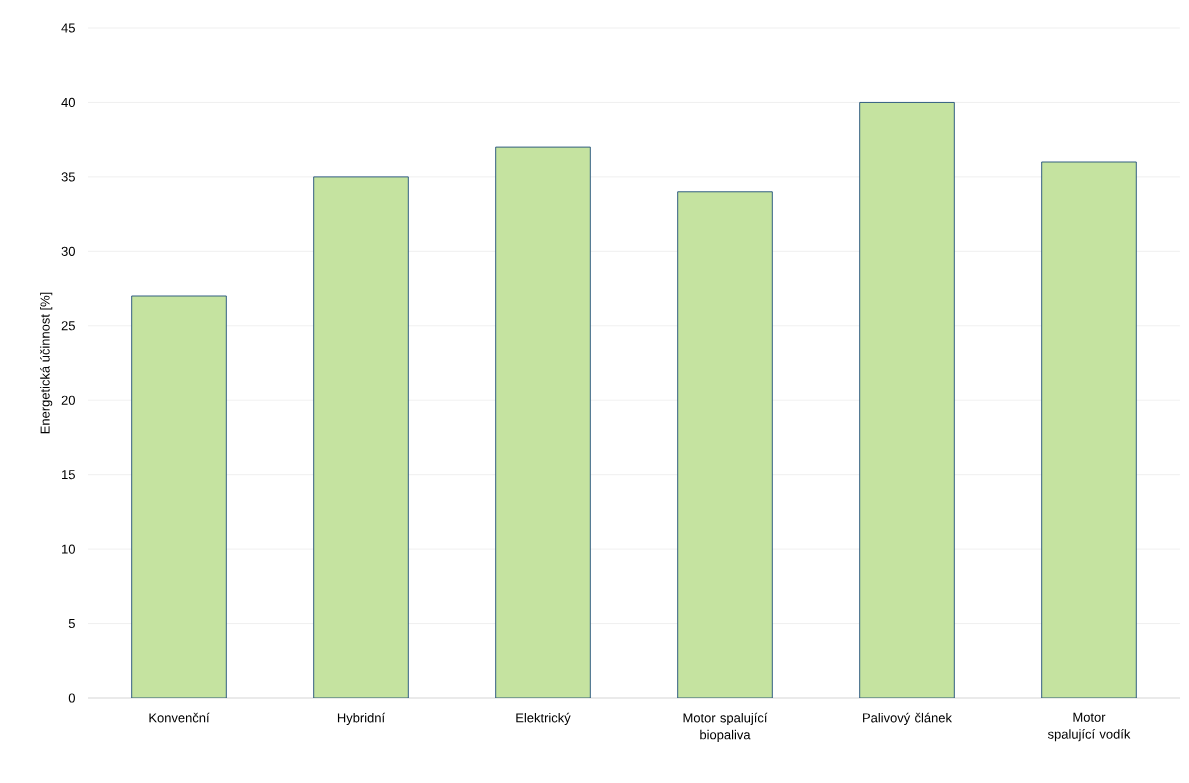 This screenshot has width=1189, height=783. What do you see at coordinates (725, 727) in the screenshot?
I see `x-tick-label: Motor spalující biopaliva` at bounding box center [725, 727].